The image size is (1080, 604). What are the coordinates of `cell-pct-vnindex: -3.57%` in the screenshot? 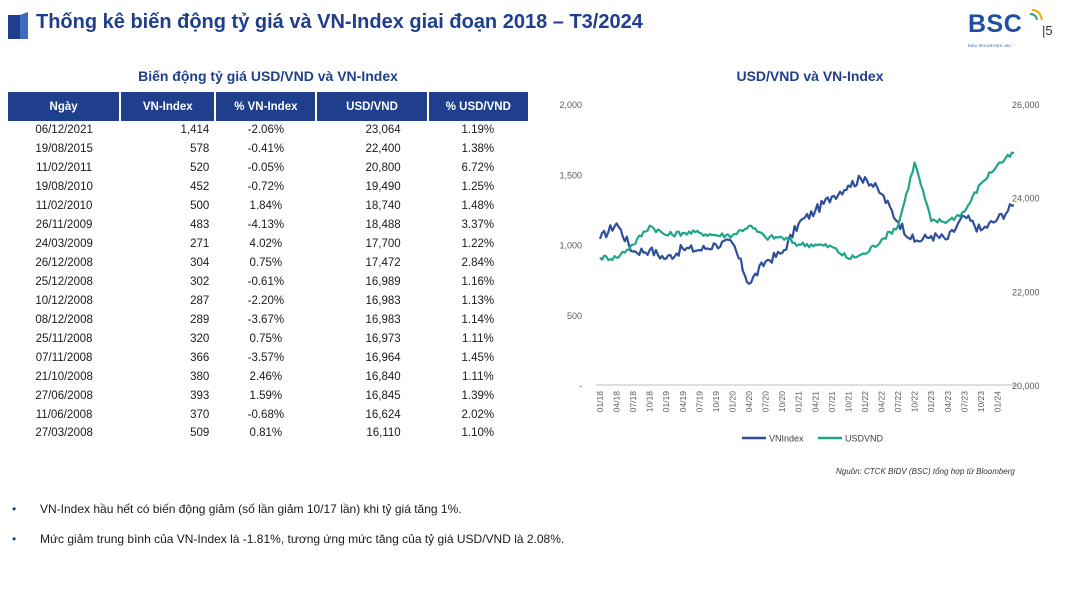 It's located at (266, 357).